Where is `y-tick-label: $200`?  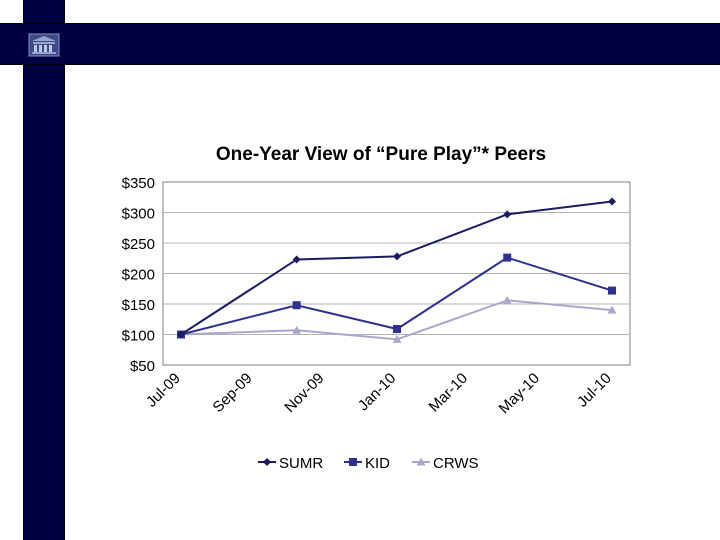 y-tick-label: $200 is located at coordinates (138, 275).